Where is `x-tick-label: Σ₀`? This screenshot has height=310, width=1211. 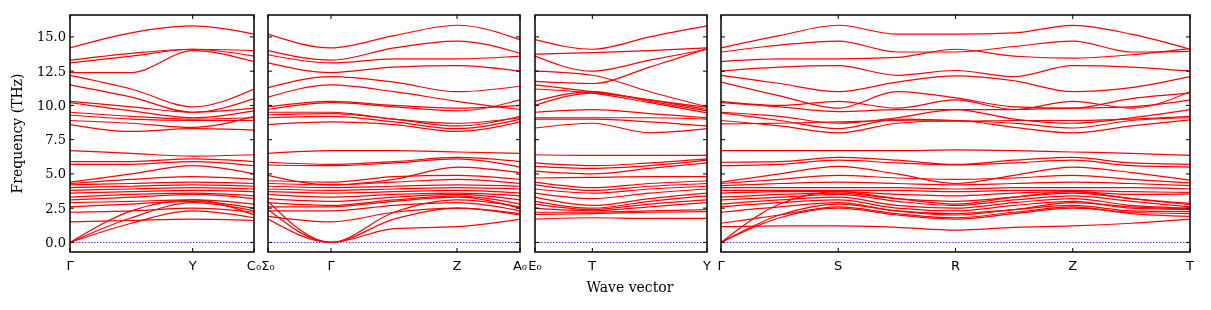 x-tick-label: Σ₀ is located at coordinates (268, 265).